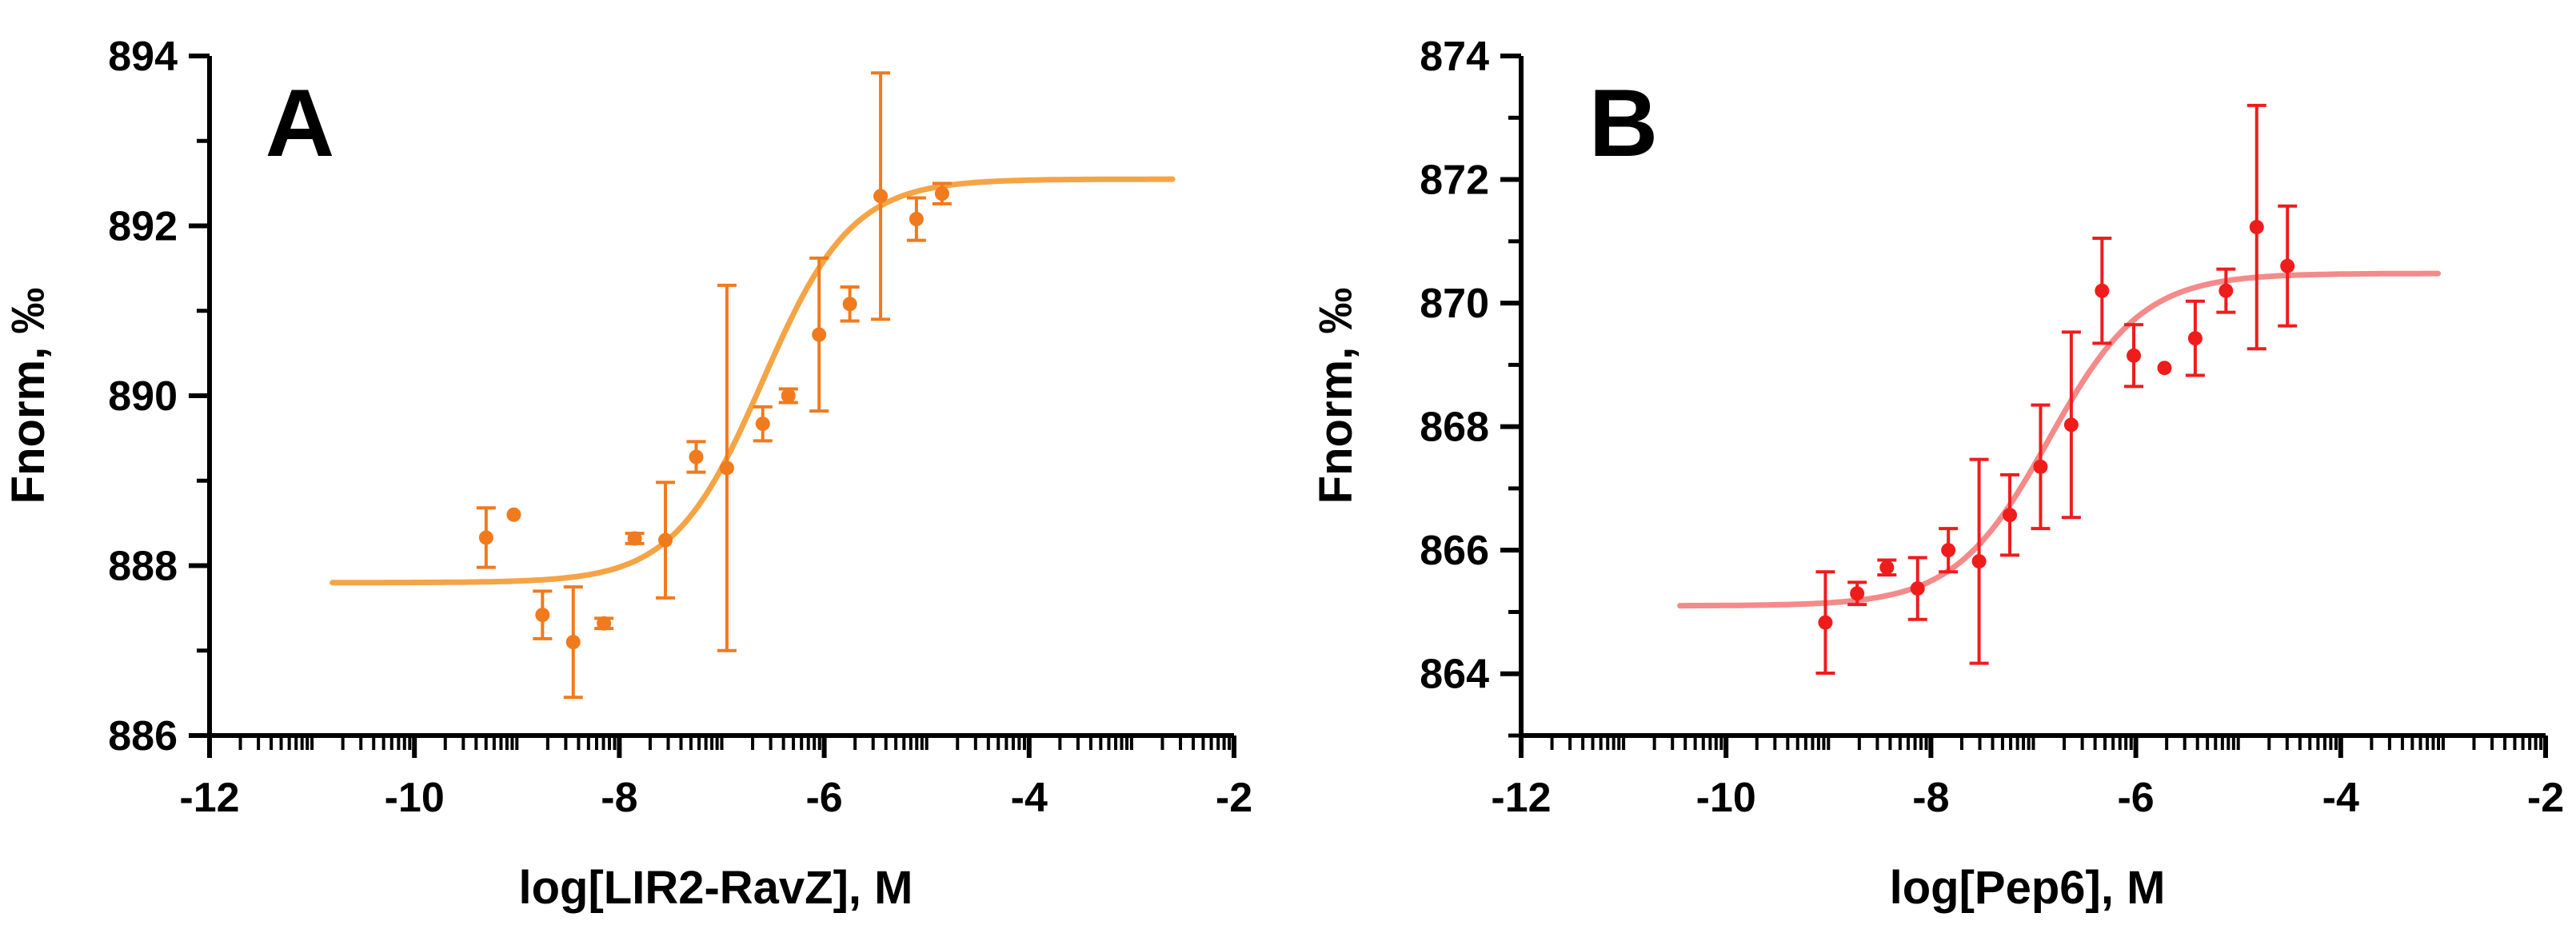 Image resolution: width=2576 pixels, height=937 pixels. What do you see at coordinates (1455, 57) in the screenshot?
I see `y-tick-label: 874` at bounding box center [1455, 57].